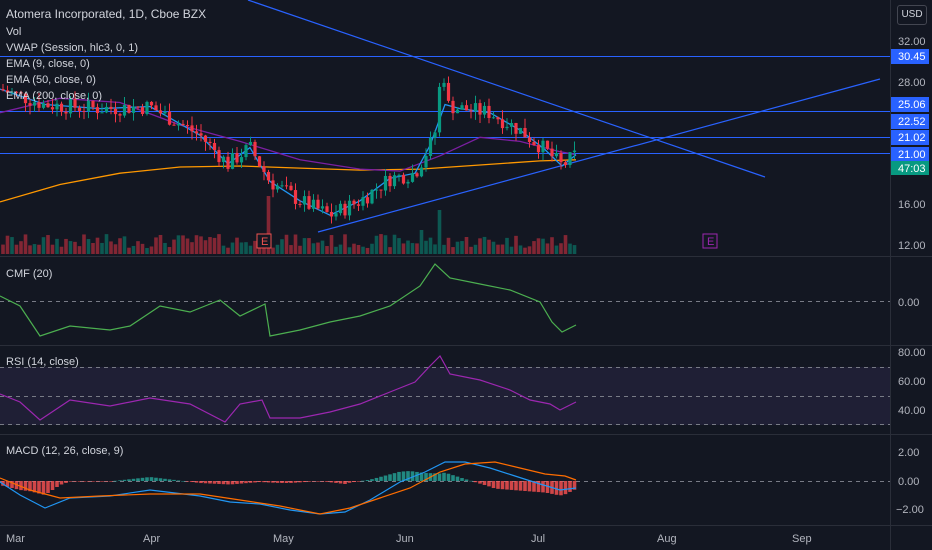 The image size is (932, 550). What do you see at coordinates (409, 539) in the screenshot?
I see `time-axis: Mar Apr May Jun Jul Aug Sep` at bounding box center [409, 539].